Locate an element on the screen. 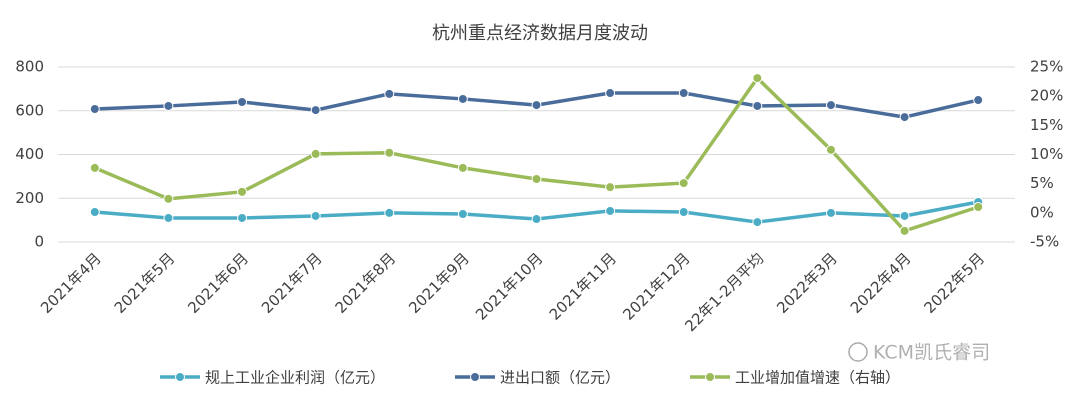  x-tick-label: 2021年4月 is located at coordinates (71, 283).